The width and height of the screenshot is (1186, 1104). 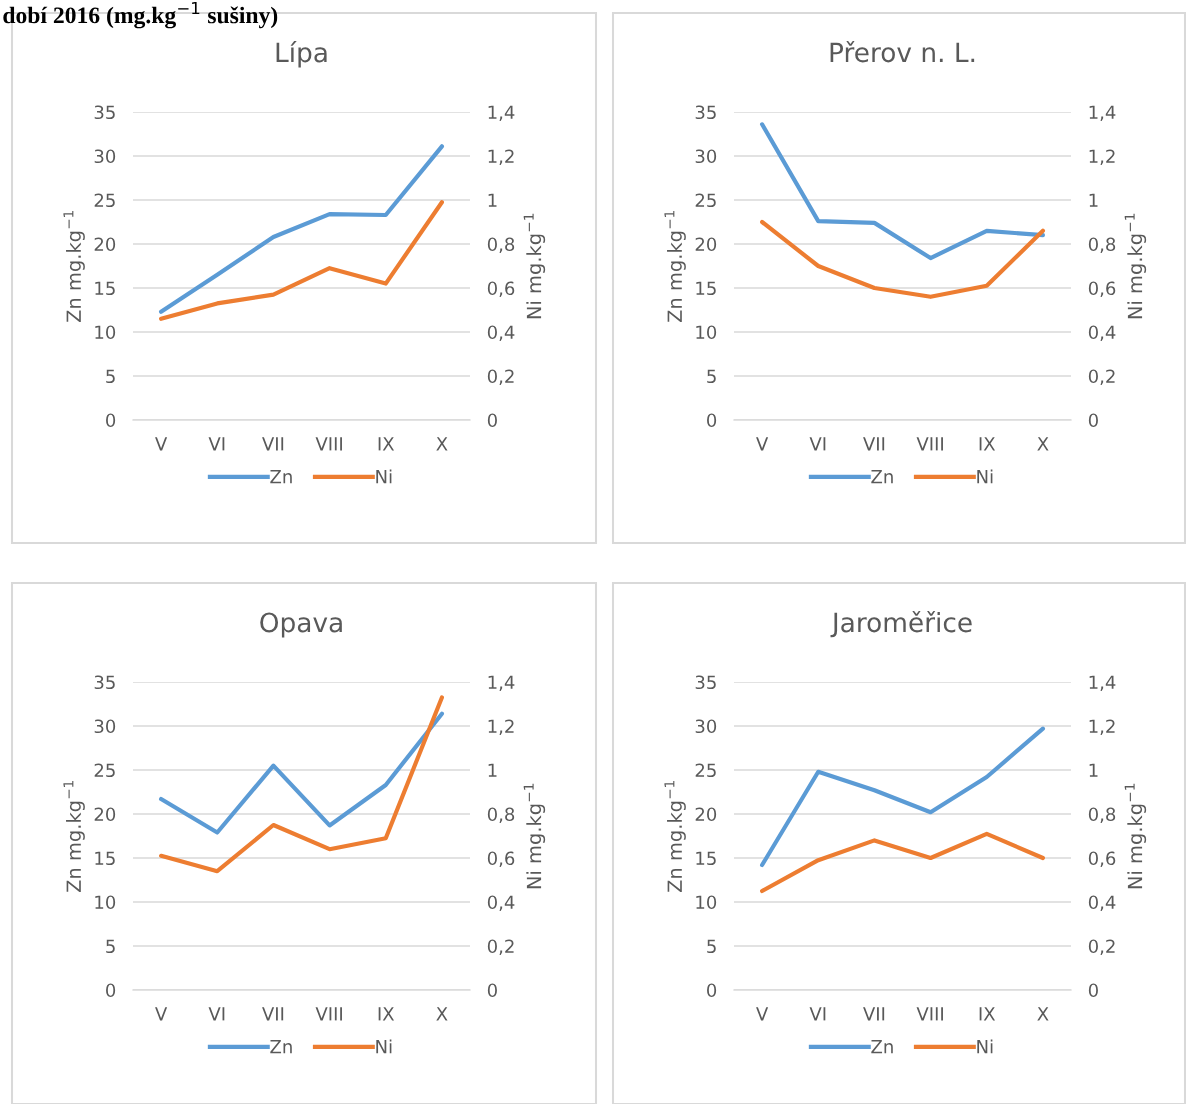 What do you see at coordinates (301, 625) in the screenshot?
I see `chart-title: Opava` at bounding box center [301, 625].